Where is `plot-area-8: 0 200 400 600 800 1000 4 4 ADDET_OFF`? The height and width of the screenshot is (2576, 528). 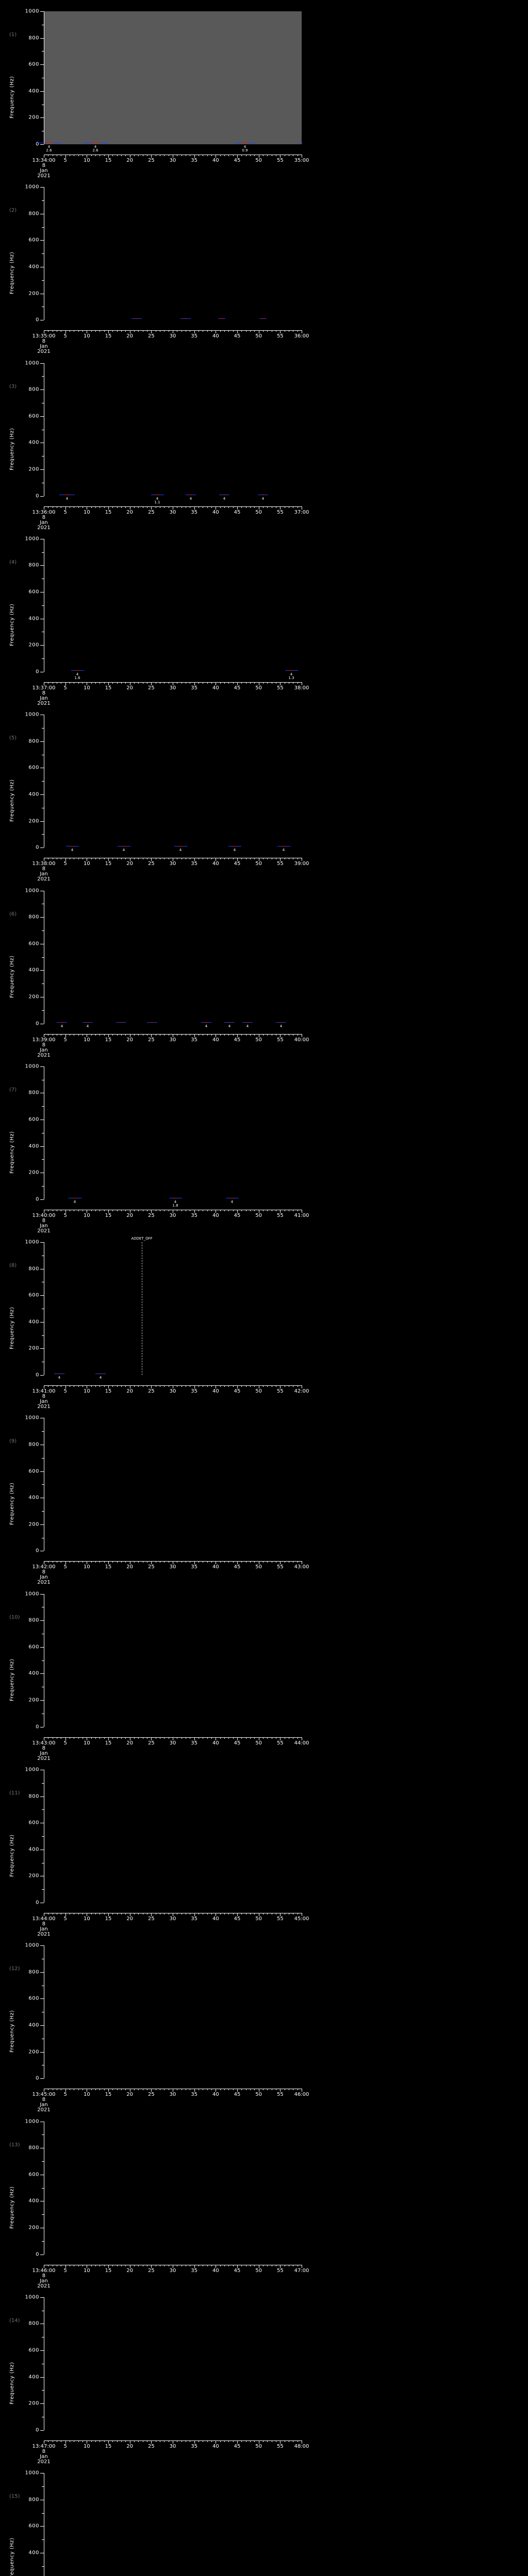
plot-area-8: 0 200 400 600 800 1000 4 4 ADDET_OFF is located at coordinates (164, 1308).